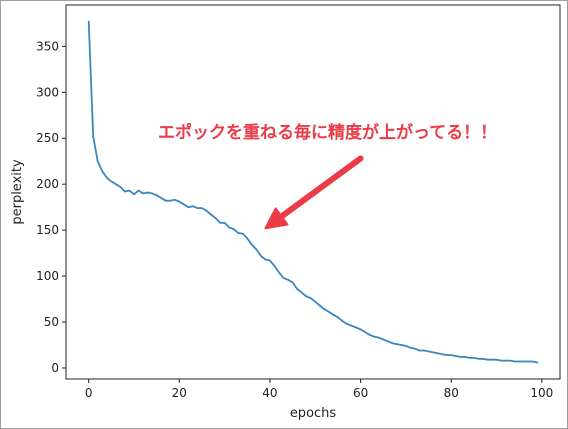 The height and width of the screenshot is (429, 568). What do you see at coordinates (321, 187) in the screenshot?
I see `arrow-shaft` at bounding box center [321, 187].